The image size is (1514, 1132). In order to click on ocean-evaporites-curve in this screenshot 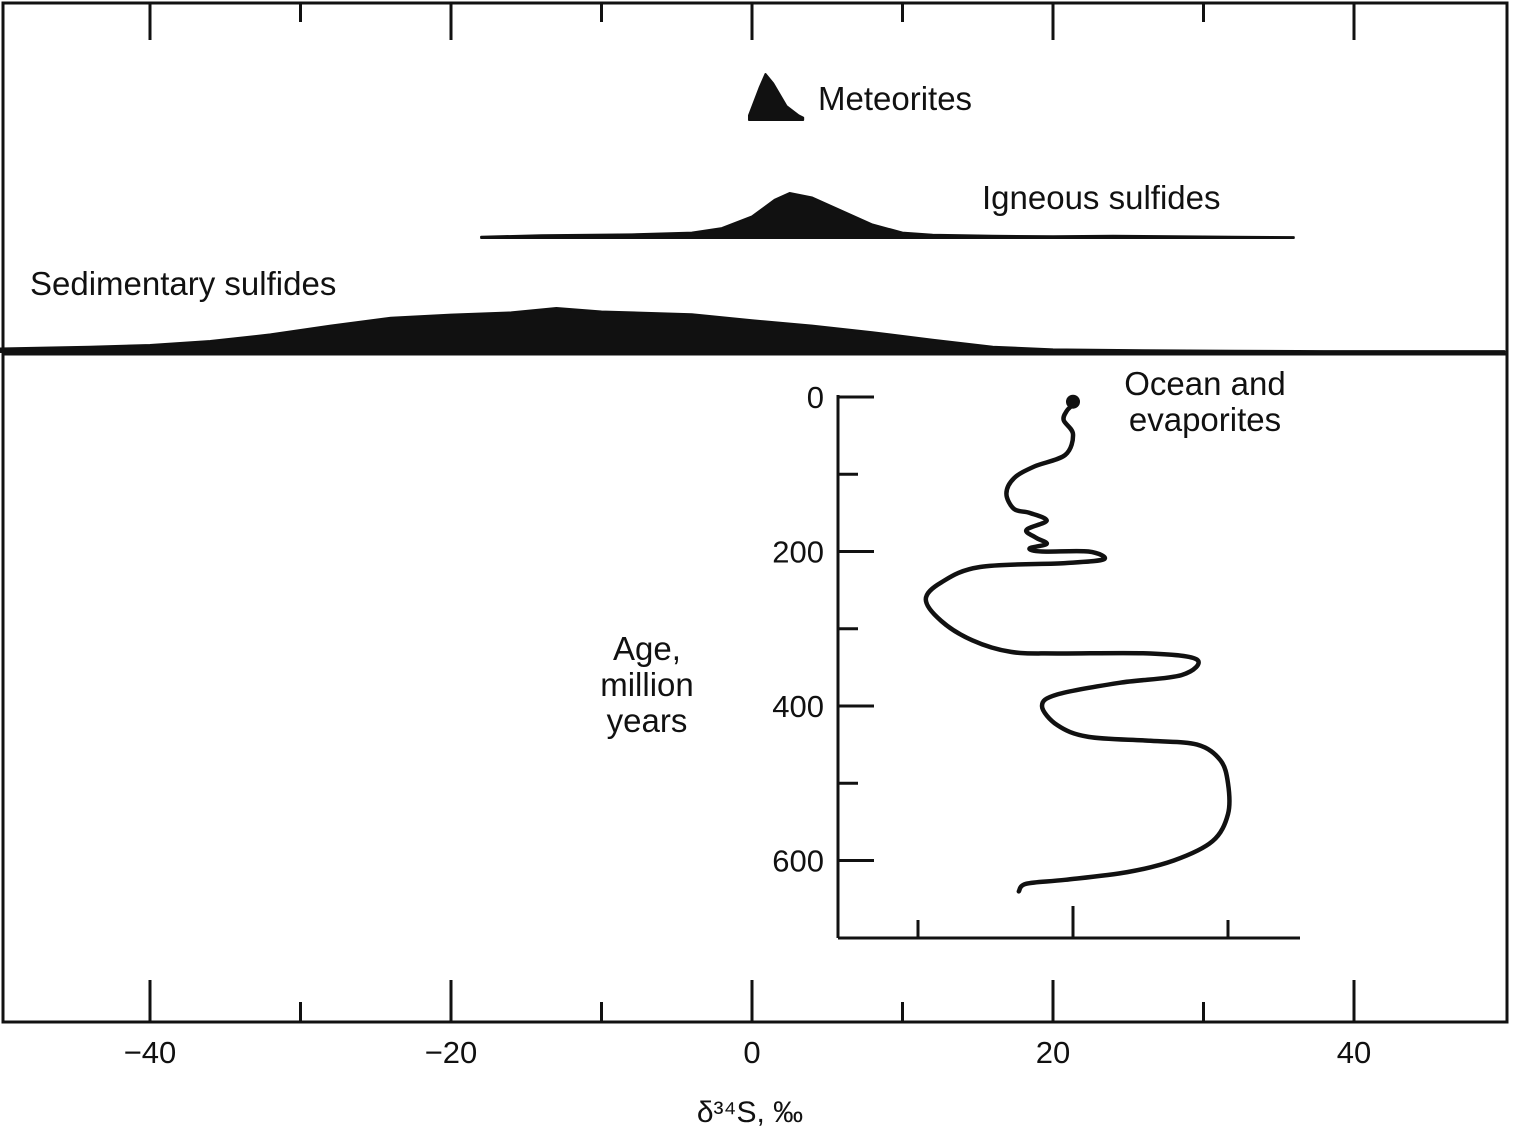, I will do `click(1077, 648)`.